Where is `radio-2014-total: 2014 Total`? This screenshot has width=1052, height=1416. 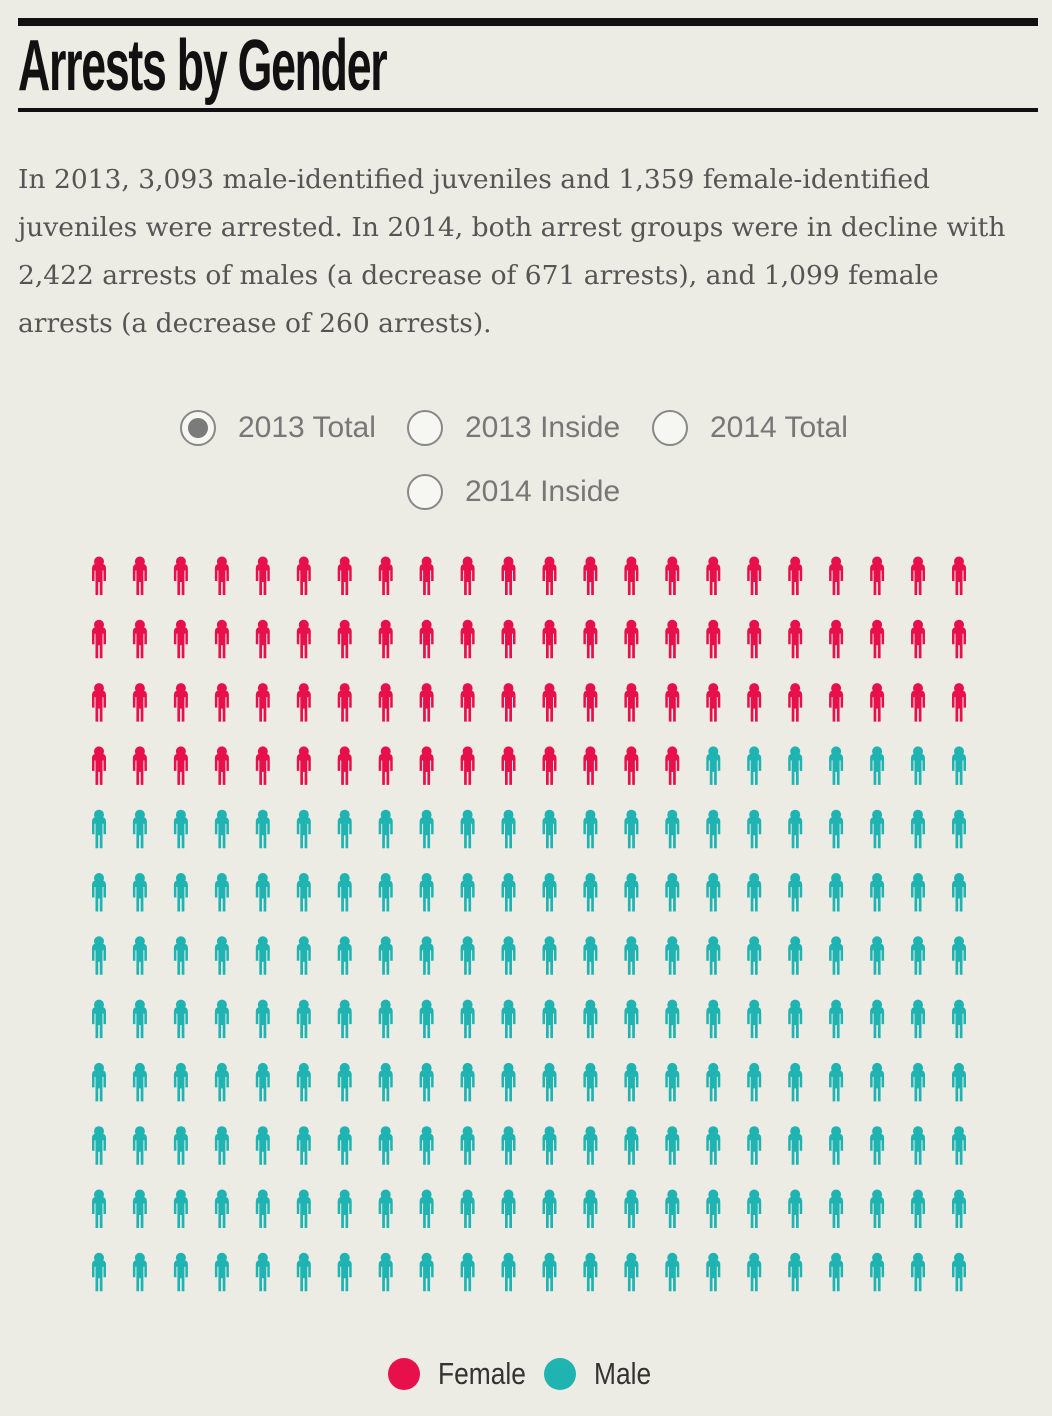 radio-2014-total: 2014 Total is located at coordinates (750, 428).